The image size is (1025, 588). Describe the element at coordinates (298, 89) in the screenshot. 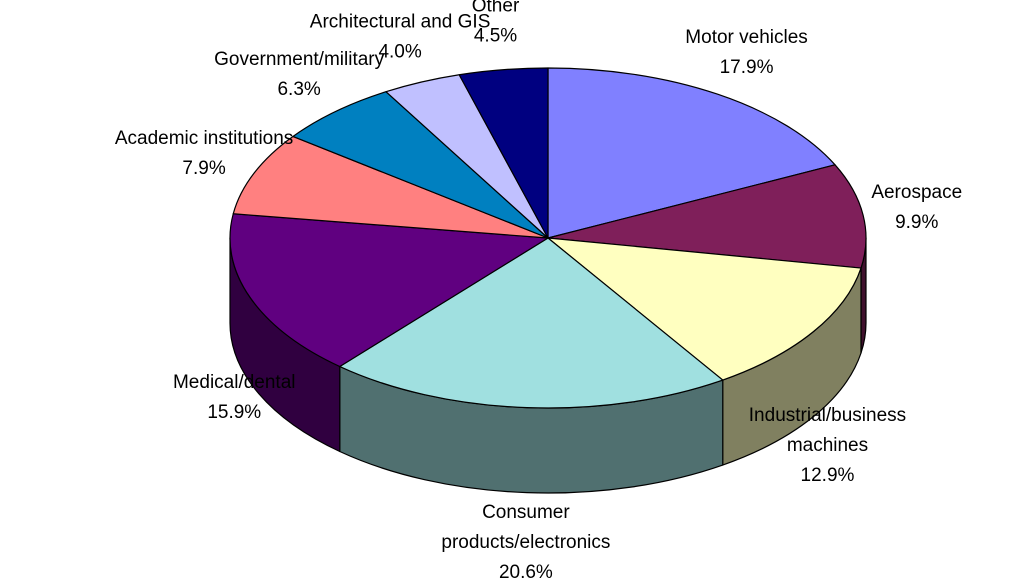

I see `slice-value-label: 6.3%` at that location.